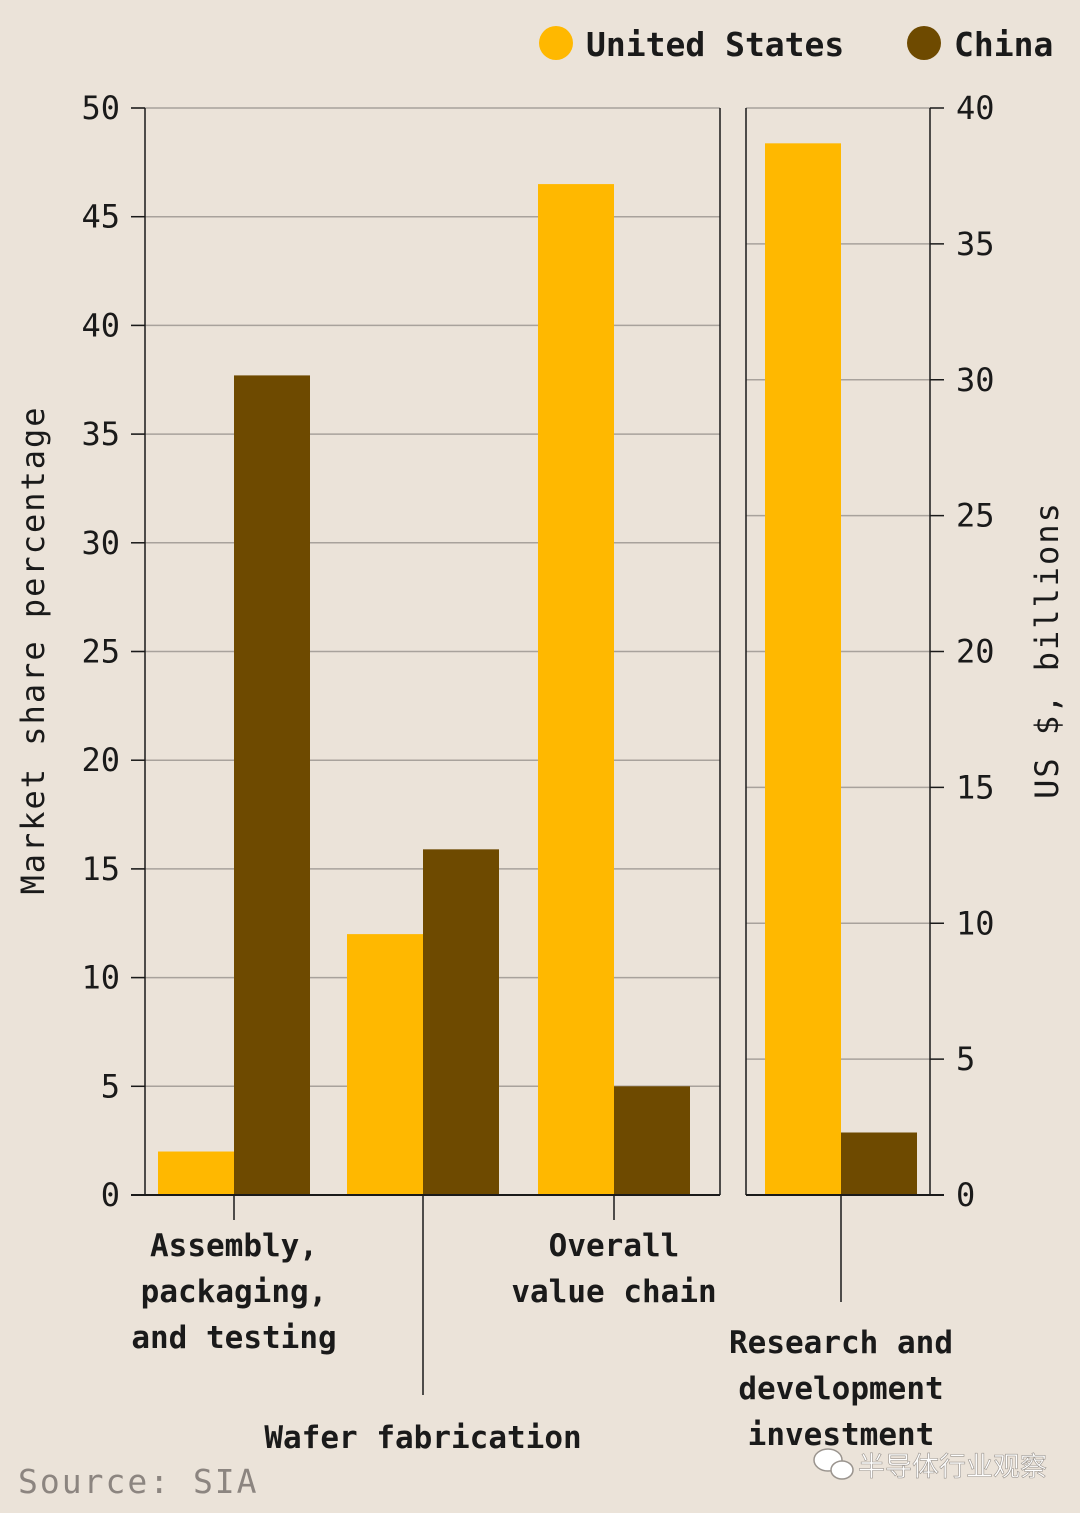 The width and height of the screenshot is (1080, 1513). What do you see at coordinates (100, 217) in the screenshot?
I see `y-tick-label: 45` at bounding box center [100, 217].